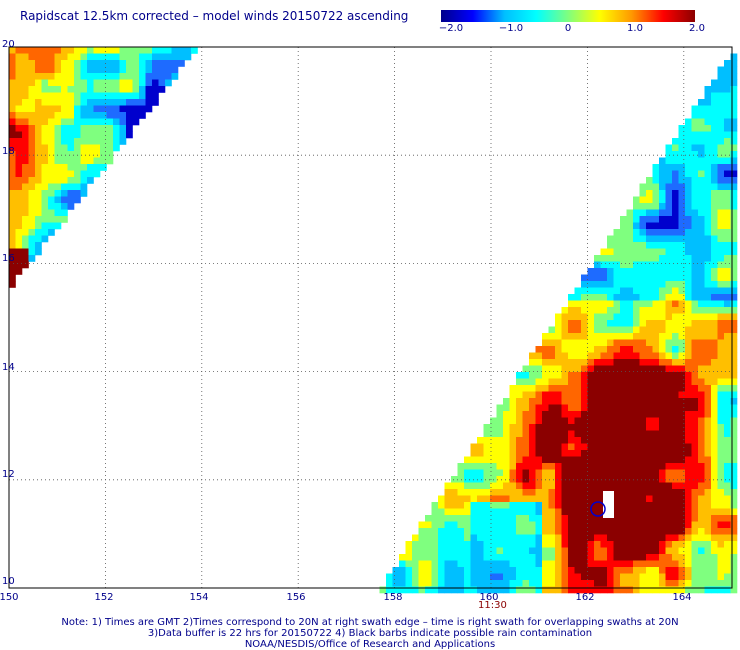  I want to click on colorbar-tick-label: 1.0, so click(635, 28).